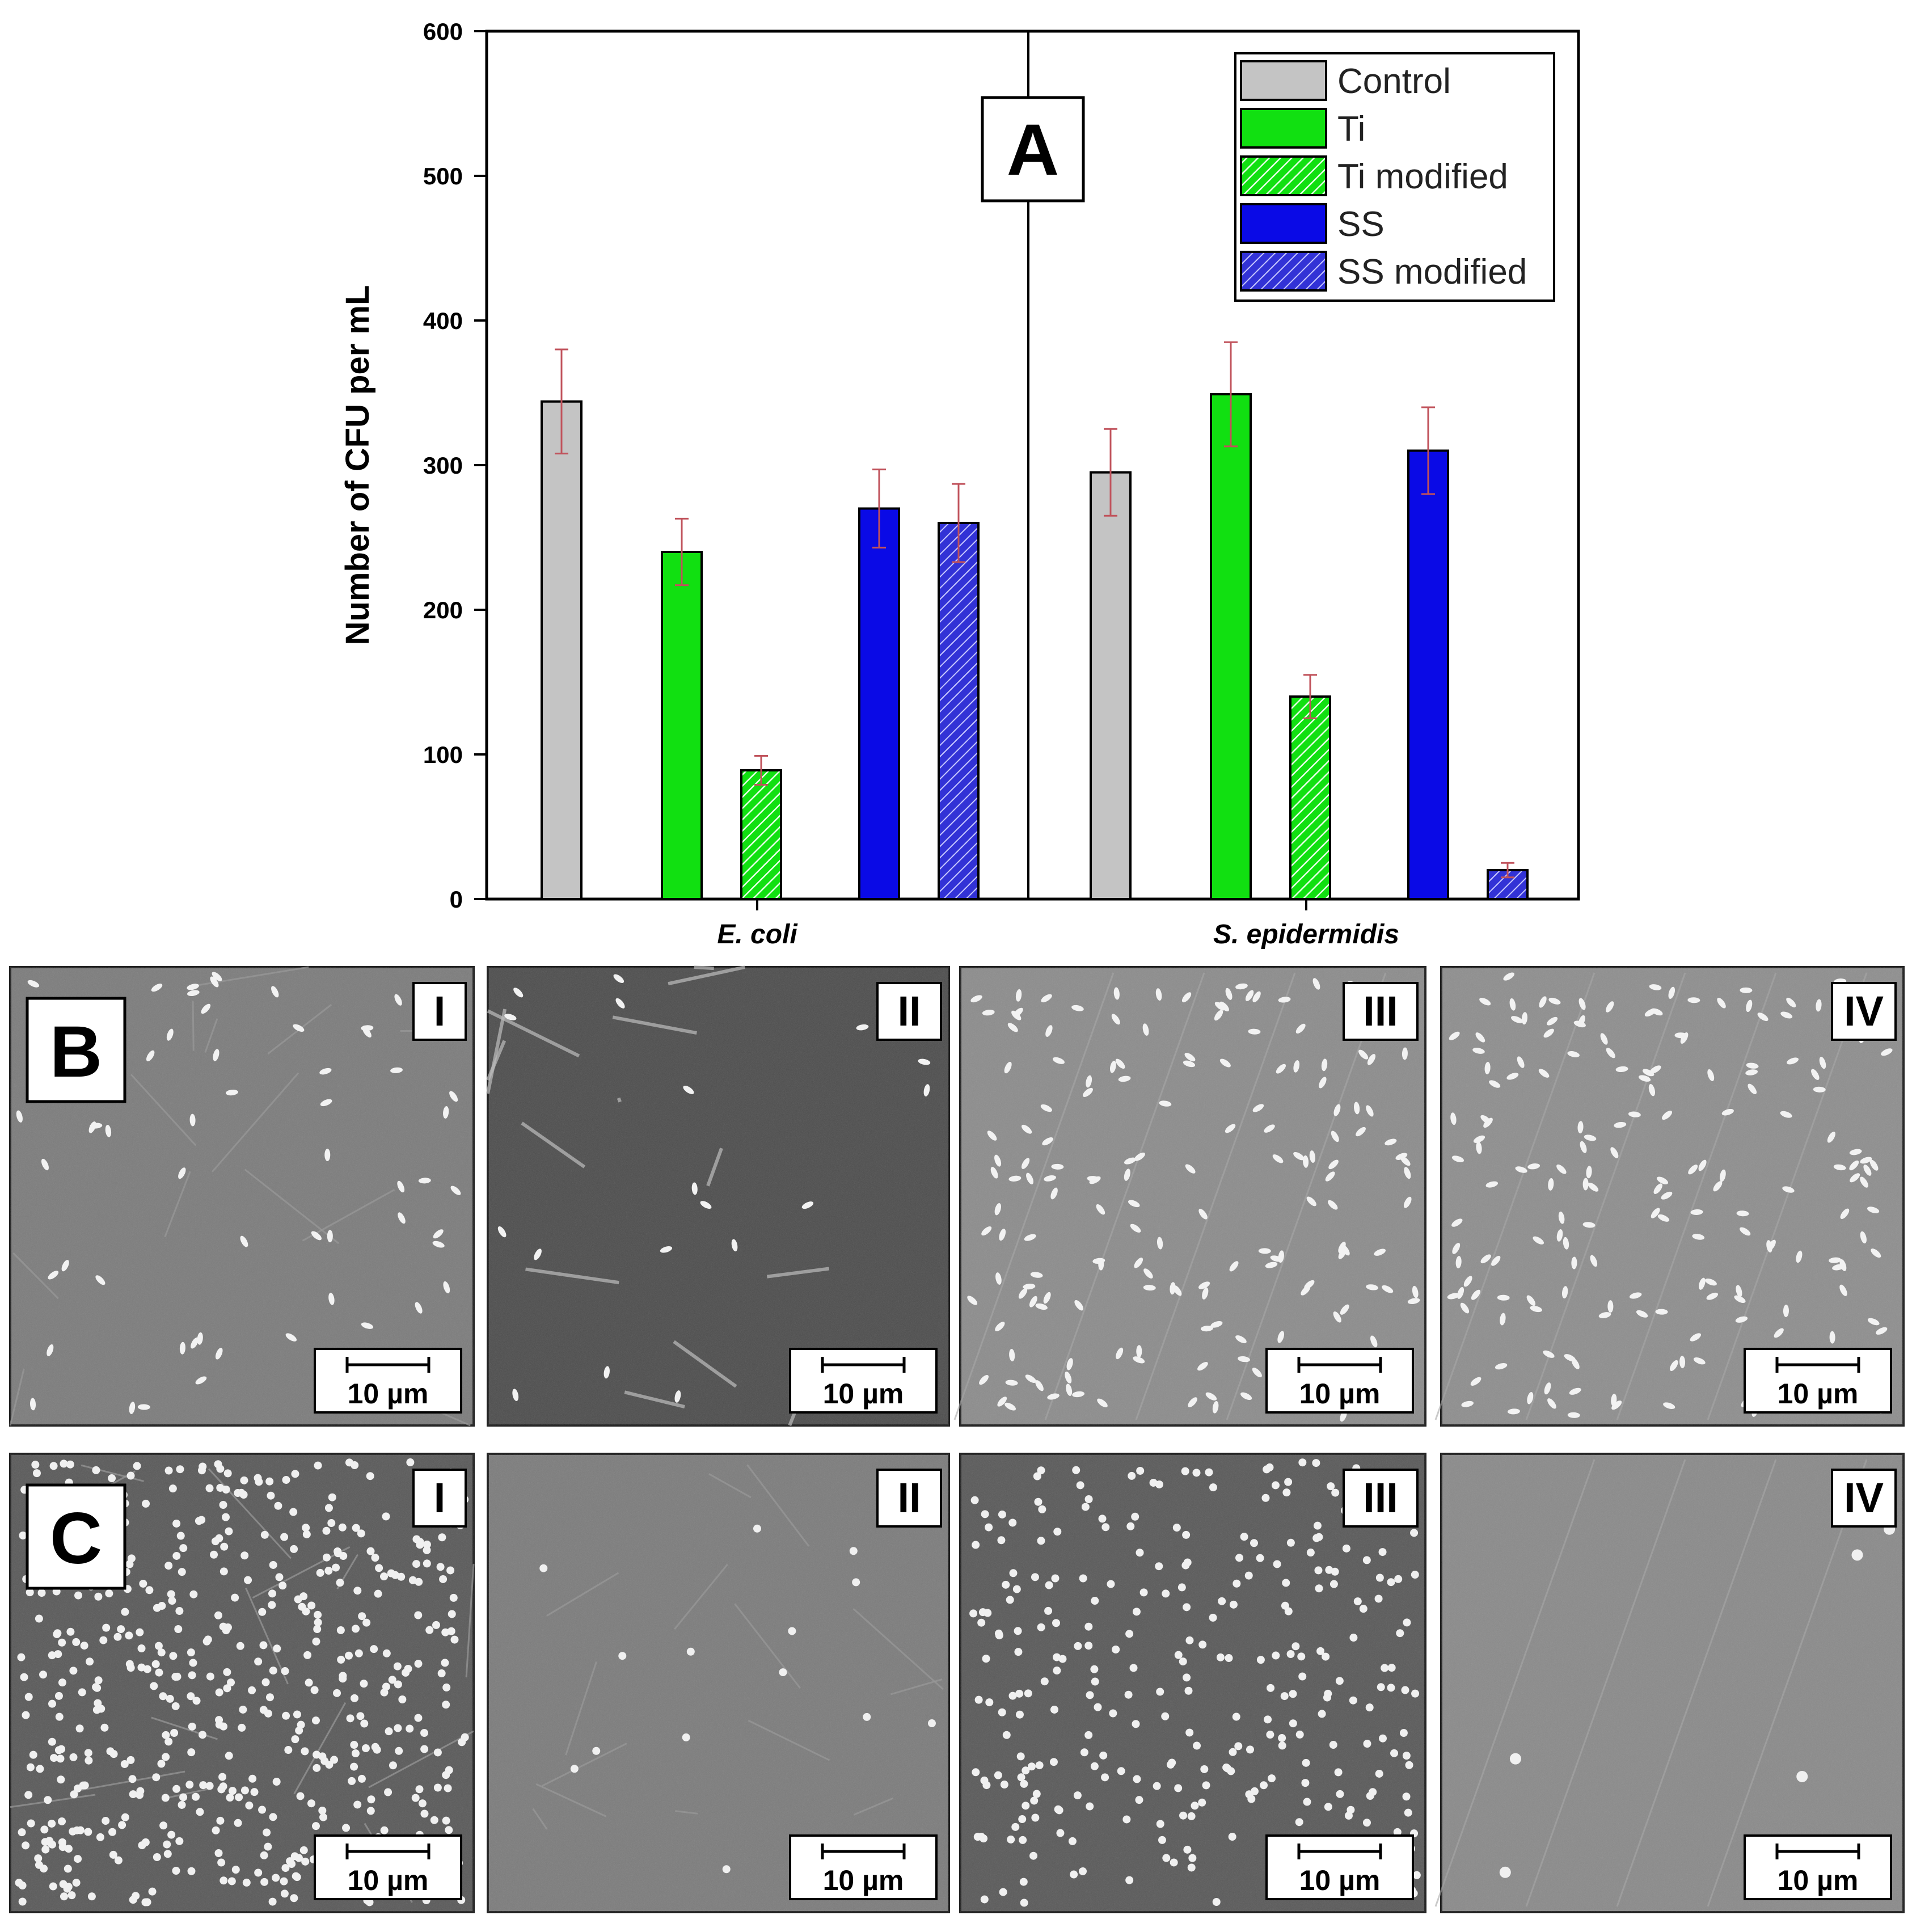 The image size is (1912, 1932). What do you see at coordinates (76, 1538) in the screenshot?
I see `panel-label-c: C` at bounding box center [76, 1538].